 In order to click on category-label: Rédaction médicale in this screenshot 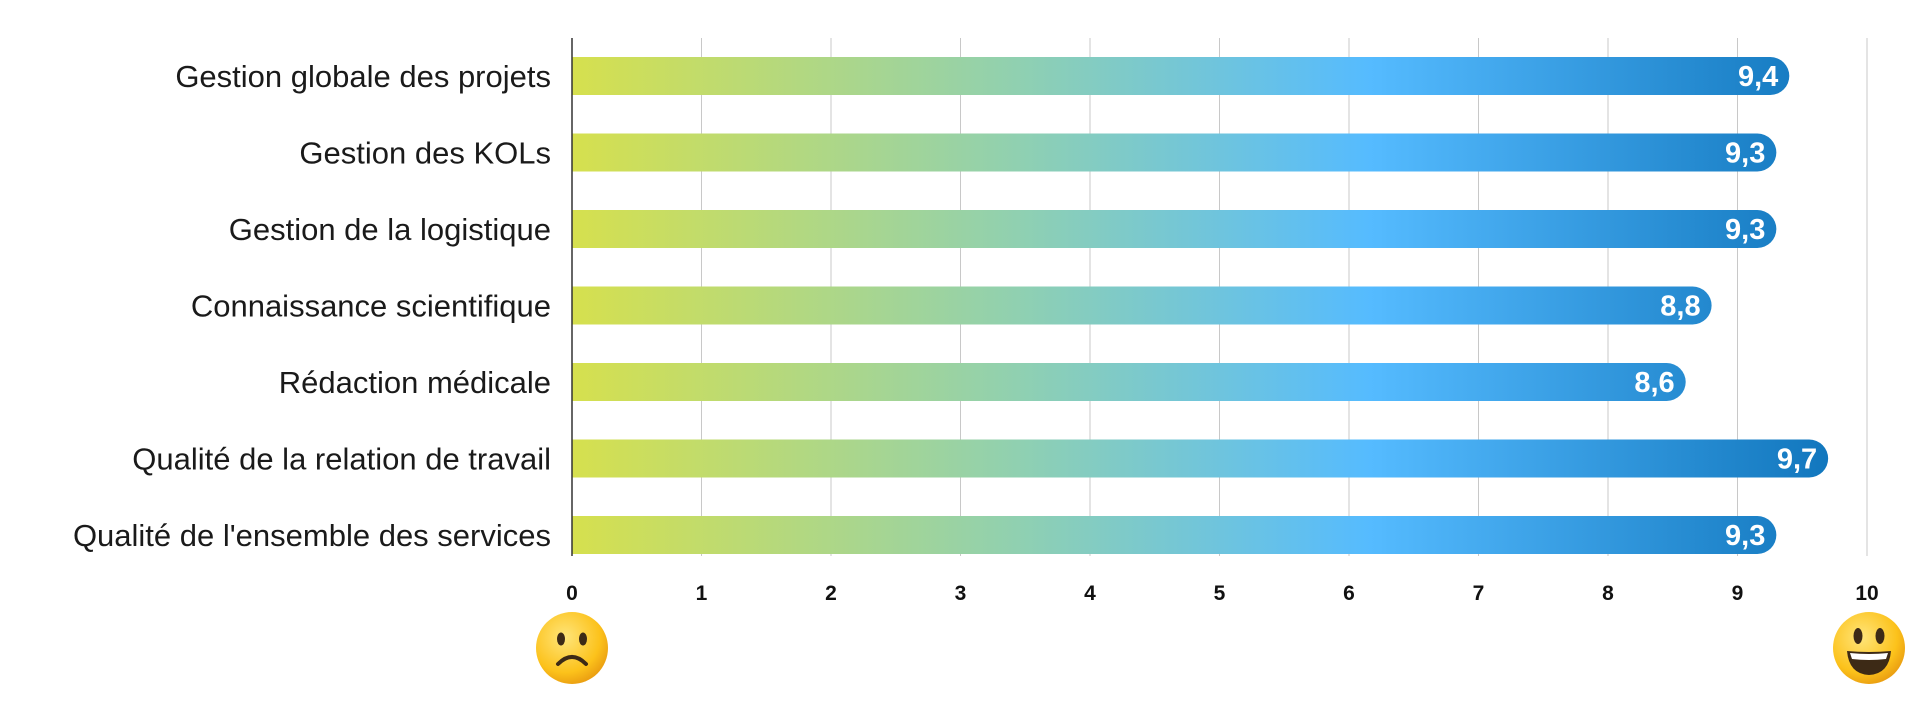, I will do `click(415, 382)`.